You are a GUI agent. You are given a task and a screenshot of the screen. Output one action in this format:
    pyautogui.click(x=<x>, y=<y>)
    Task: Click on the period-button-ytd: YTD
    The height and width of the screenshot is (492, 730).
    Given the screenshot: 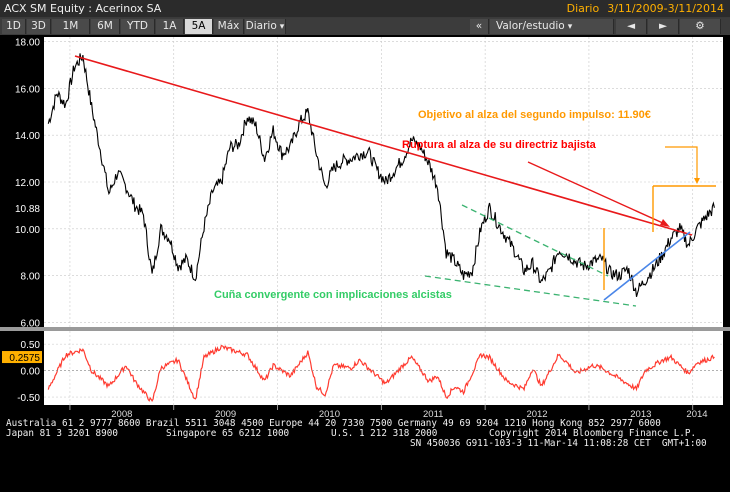 What is the action you would take?
    pyautogui.click(x=138, y=26)
    